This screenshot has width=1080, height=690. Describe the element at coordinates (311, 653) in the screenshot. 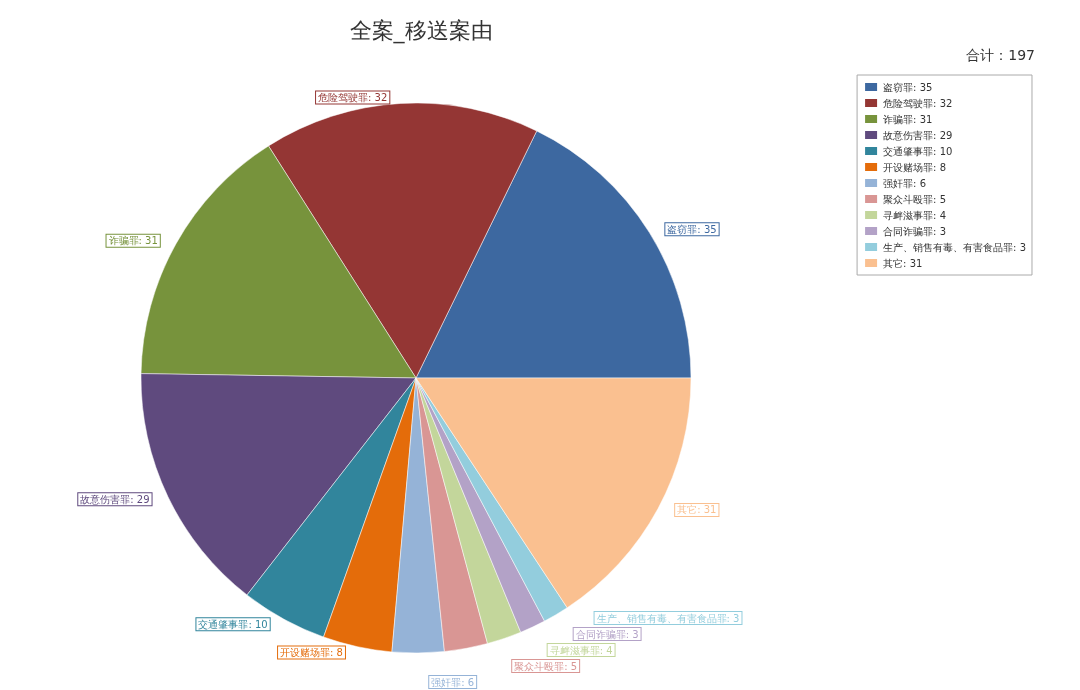

I see `slice-label: 开设赌场罪: 8` at that location.